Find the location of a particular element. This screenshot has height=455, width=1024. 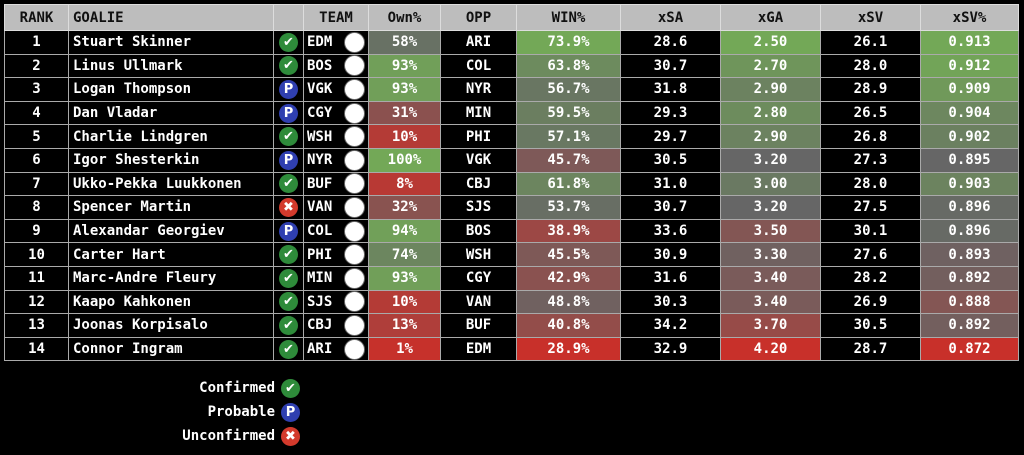

rank-cell: 6 is located at coordinates (36, 160).